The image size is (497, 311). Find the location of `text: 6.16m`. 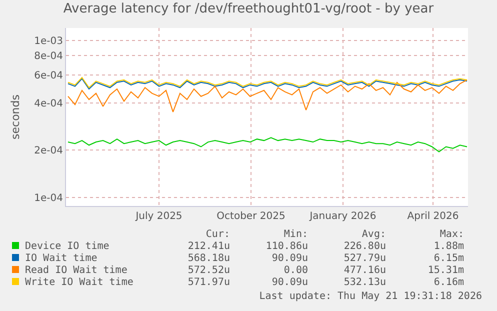

text: 6.16m is located at coordinates (448, 283).